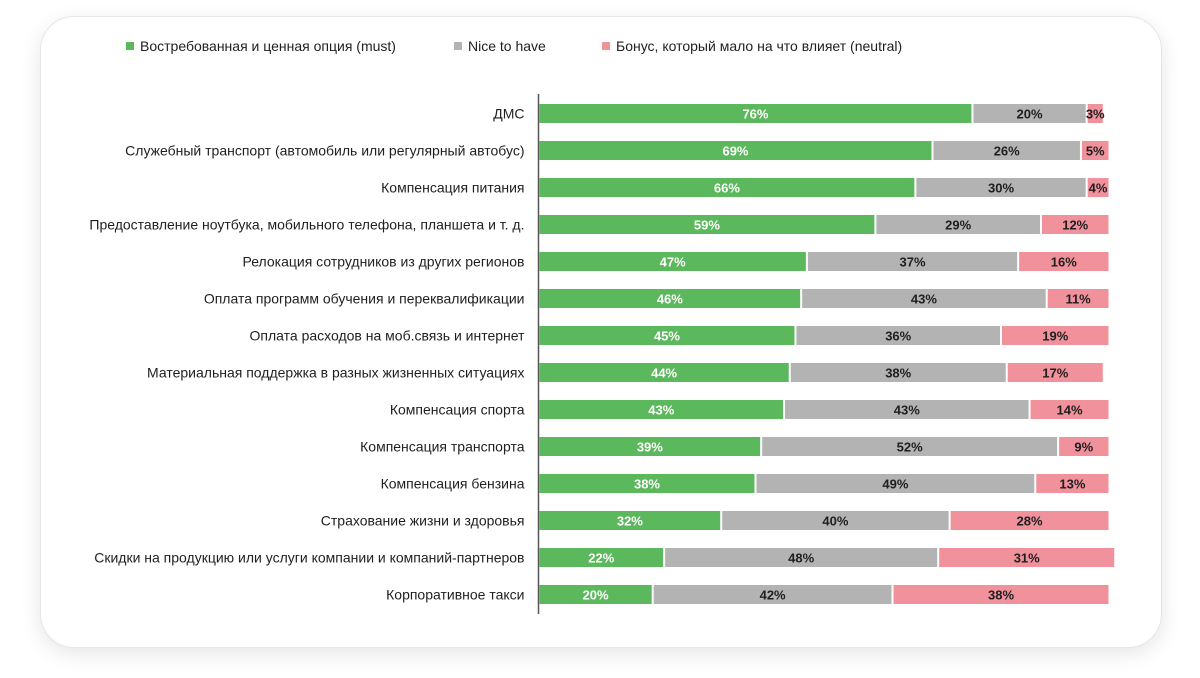 This screenshot has height=678, width=1200. I want to click on data-label-nice-to-have: 38%, so click(898, 373).